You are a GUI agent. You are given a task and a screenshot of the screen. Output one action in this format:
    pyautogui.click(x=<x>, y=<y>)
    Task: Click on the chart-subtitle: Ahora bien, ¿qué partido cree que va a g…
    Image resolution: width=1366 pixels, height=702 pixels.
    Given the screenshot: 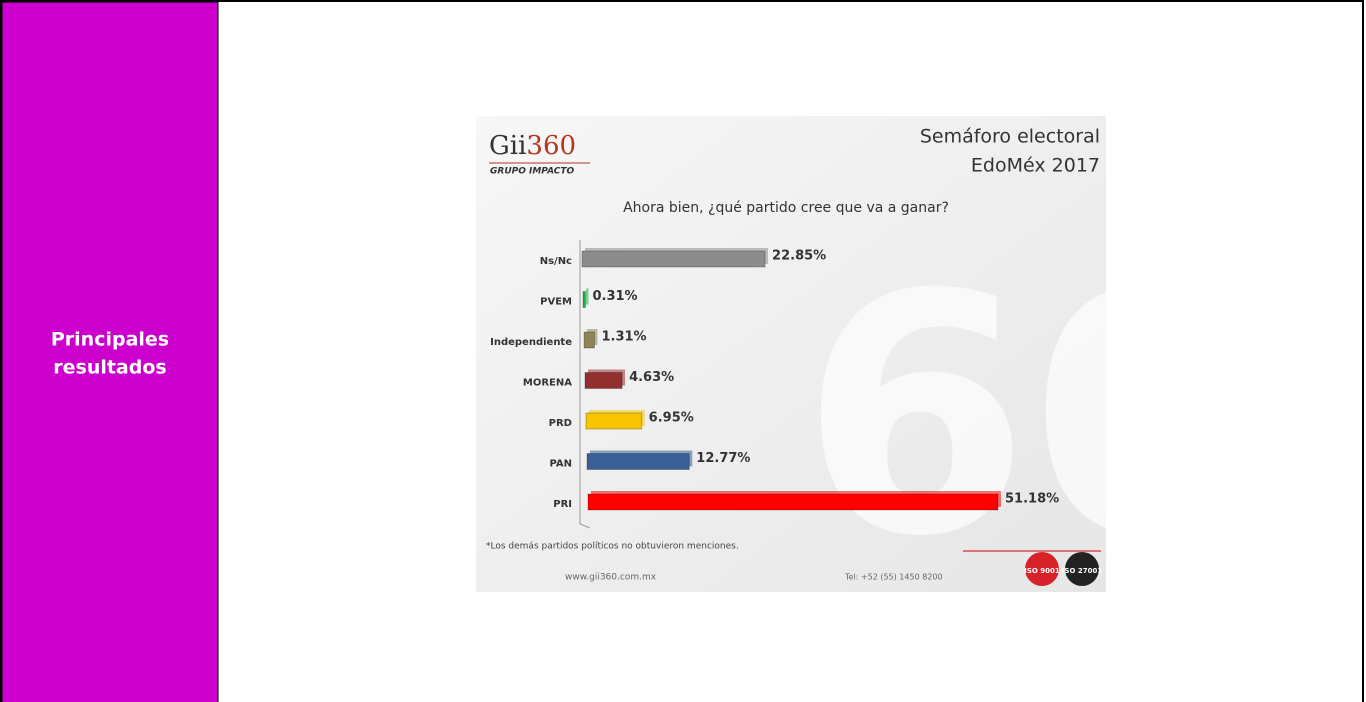 What is the action you would take?
    pyautogui.click(x=786, y=208)
    